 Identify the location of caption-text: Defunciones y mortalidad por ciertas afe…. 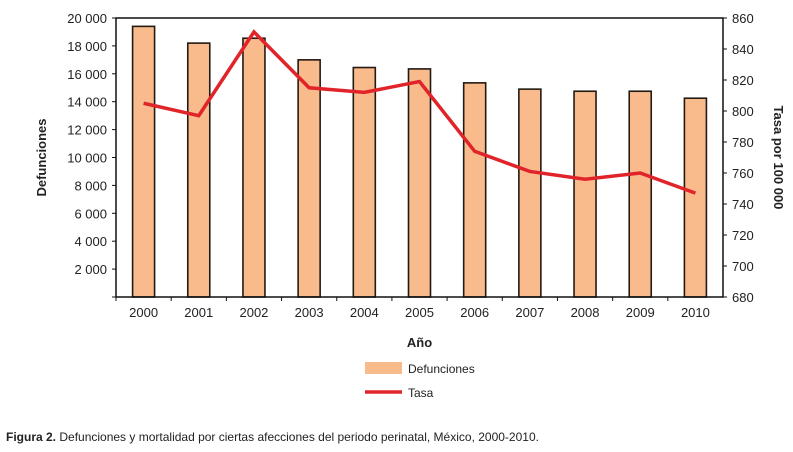
(297, 437).